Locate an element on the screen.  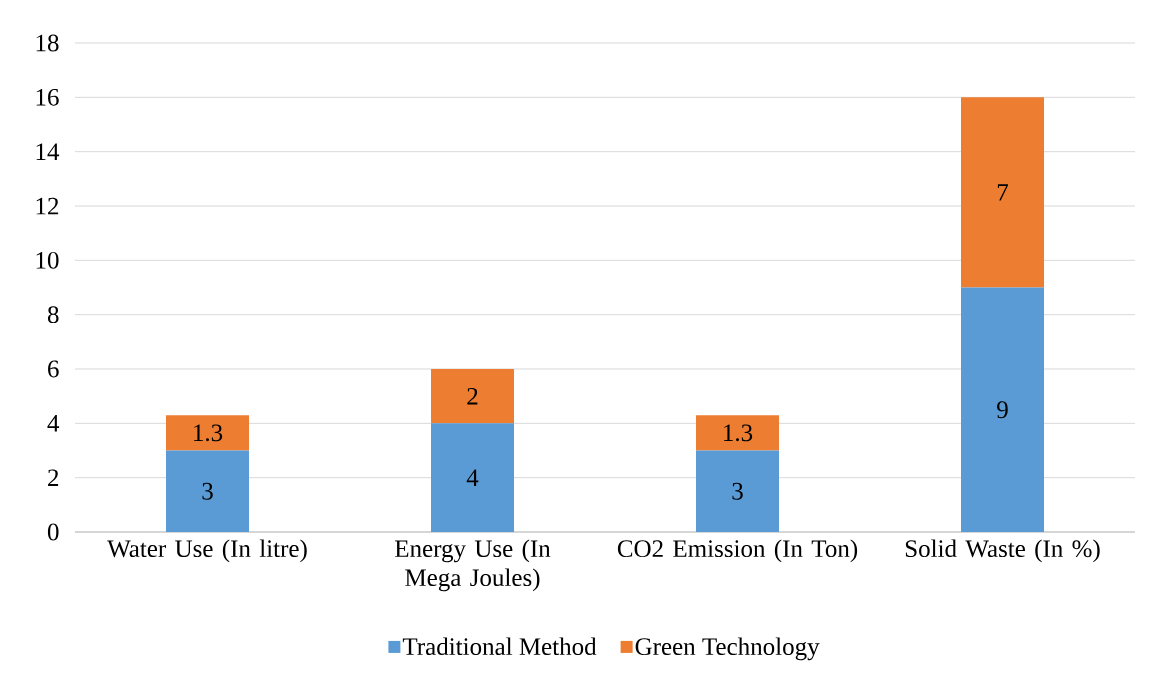
x-tick-label: CO2 Emission (In Ton) is located at coordinates (737, 551).